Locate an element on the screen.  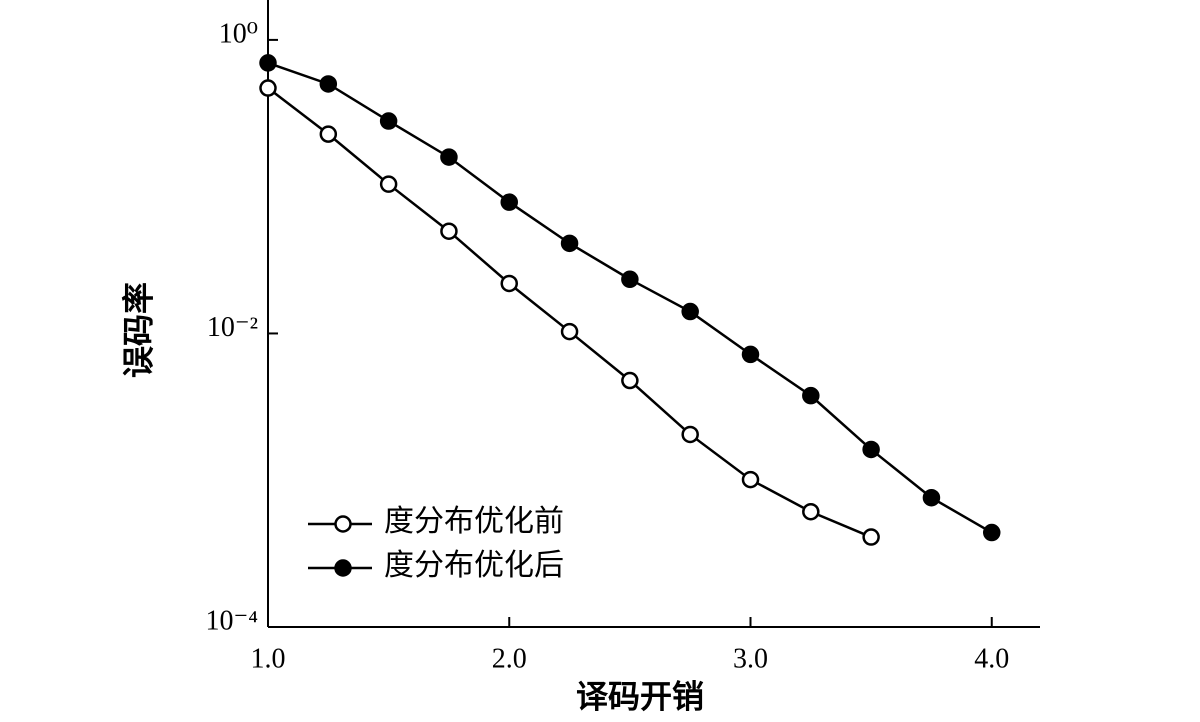
y-axis-label: 误码率 is located at coordinates (138, 330).